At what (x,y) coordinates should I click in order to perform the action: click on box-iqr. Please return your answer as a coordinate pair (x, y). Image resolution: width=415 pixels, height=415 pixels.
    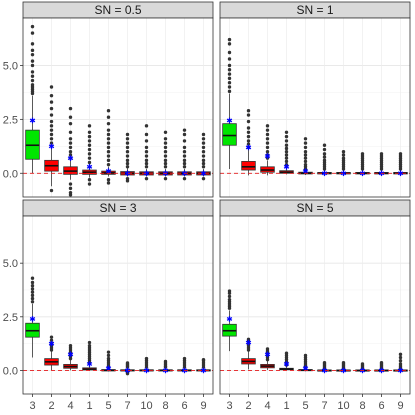
    Looking at the image, I should click on (248, 166).